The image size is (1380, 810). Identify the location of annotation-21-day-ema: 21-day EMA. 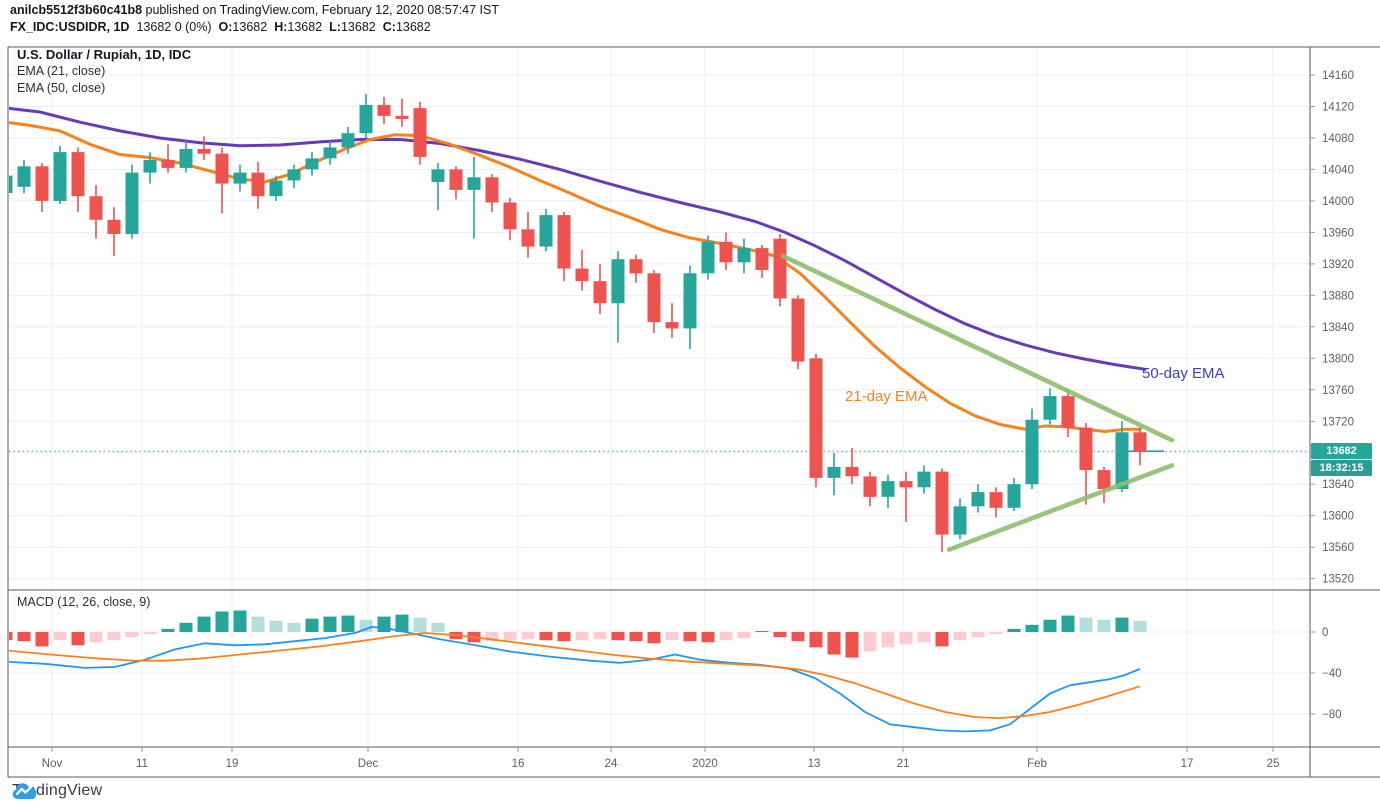
(886, 396).